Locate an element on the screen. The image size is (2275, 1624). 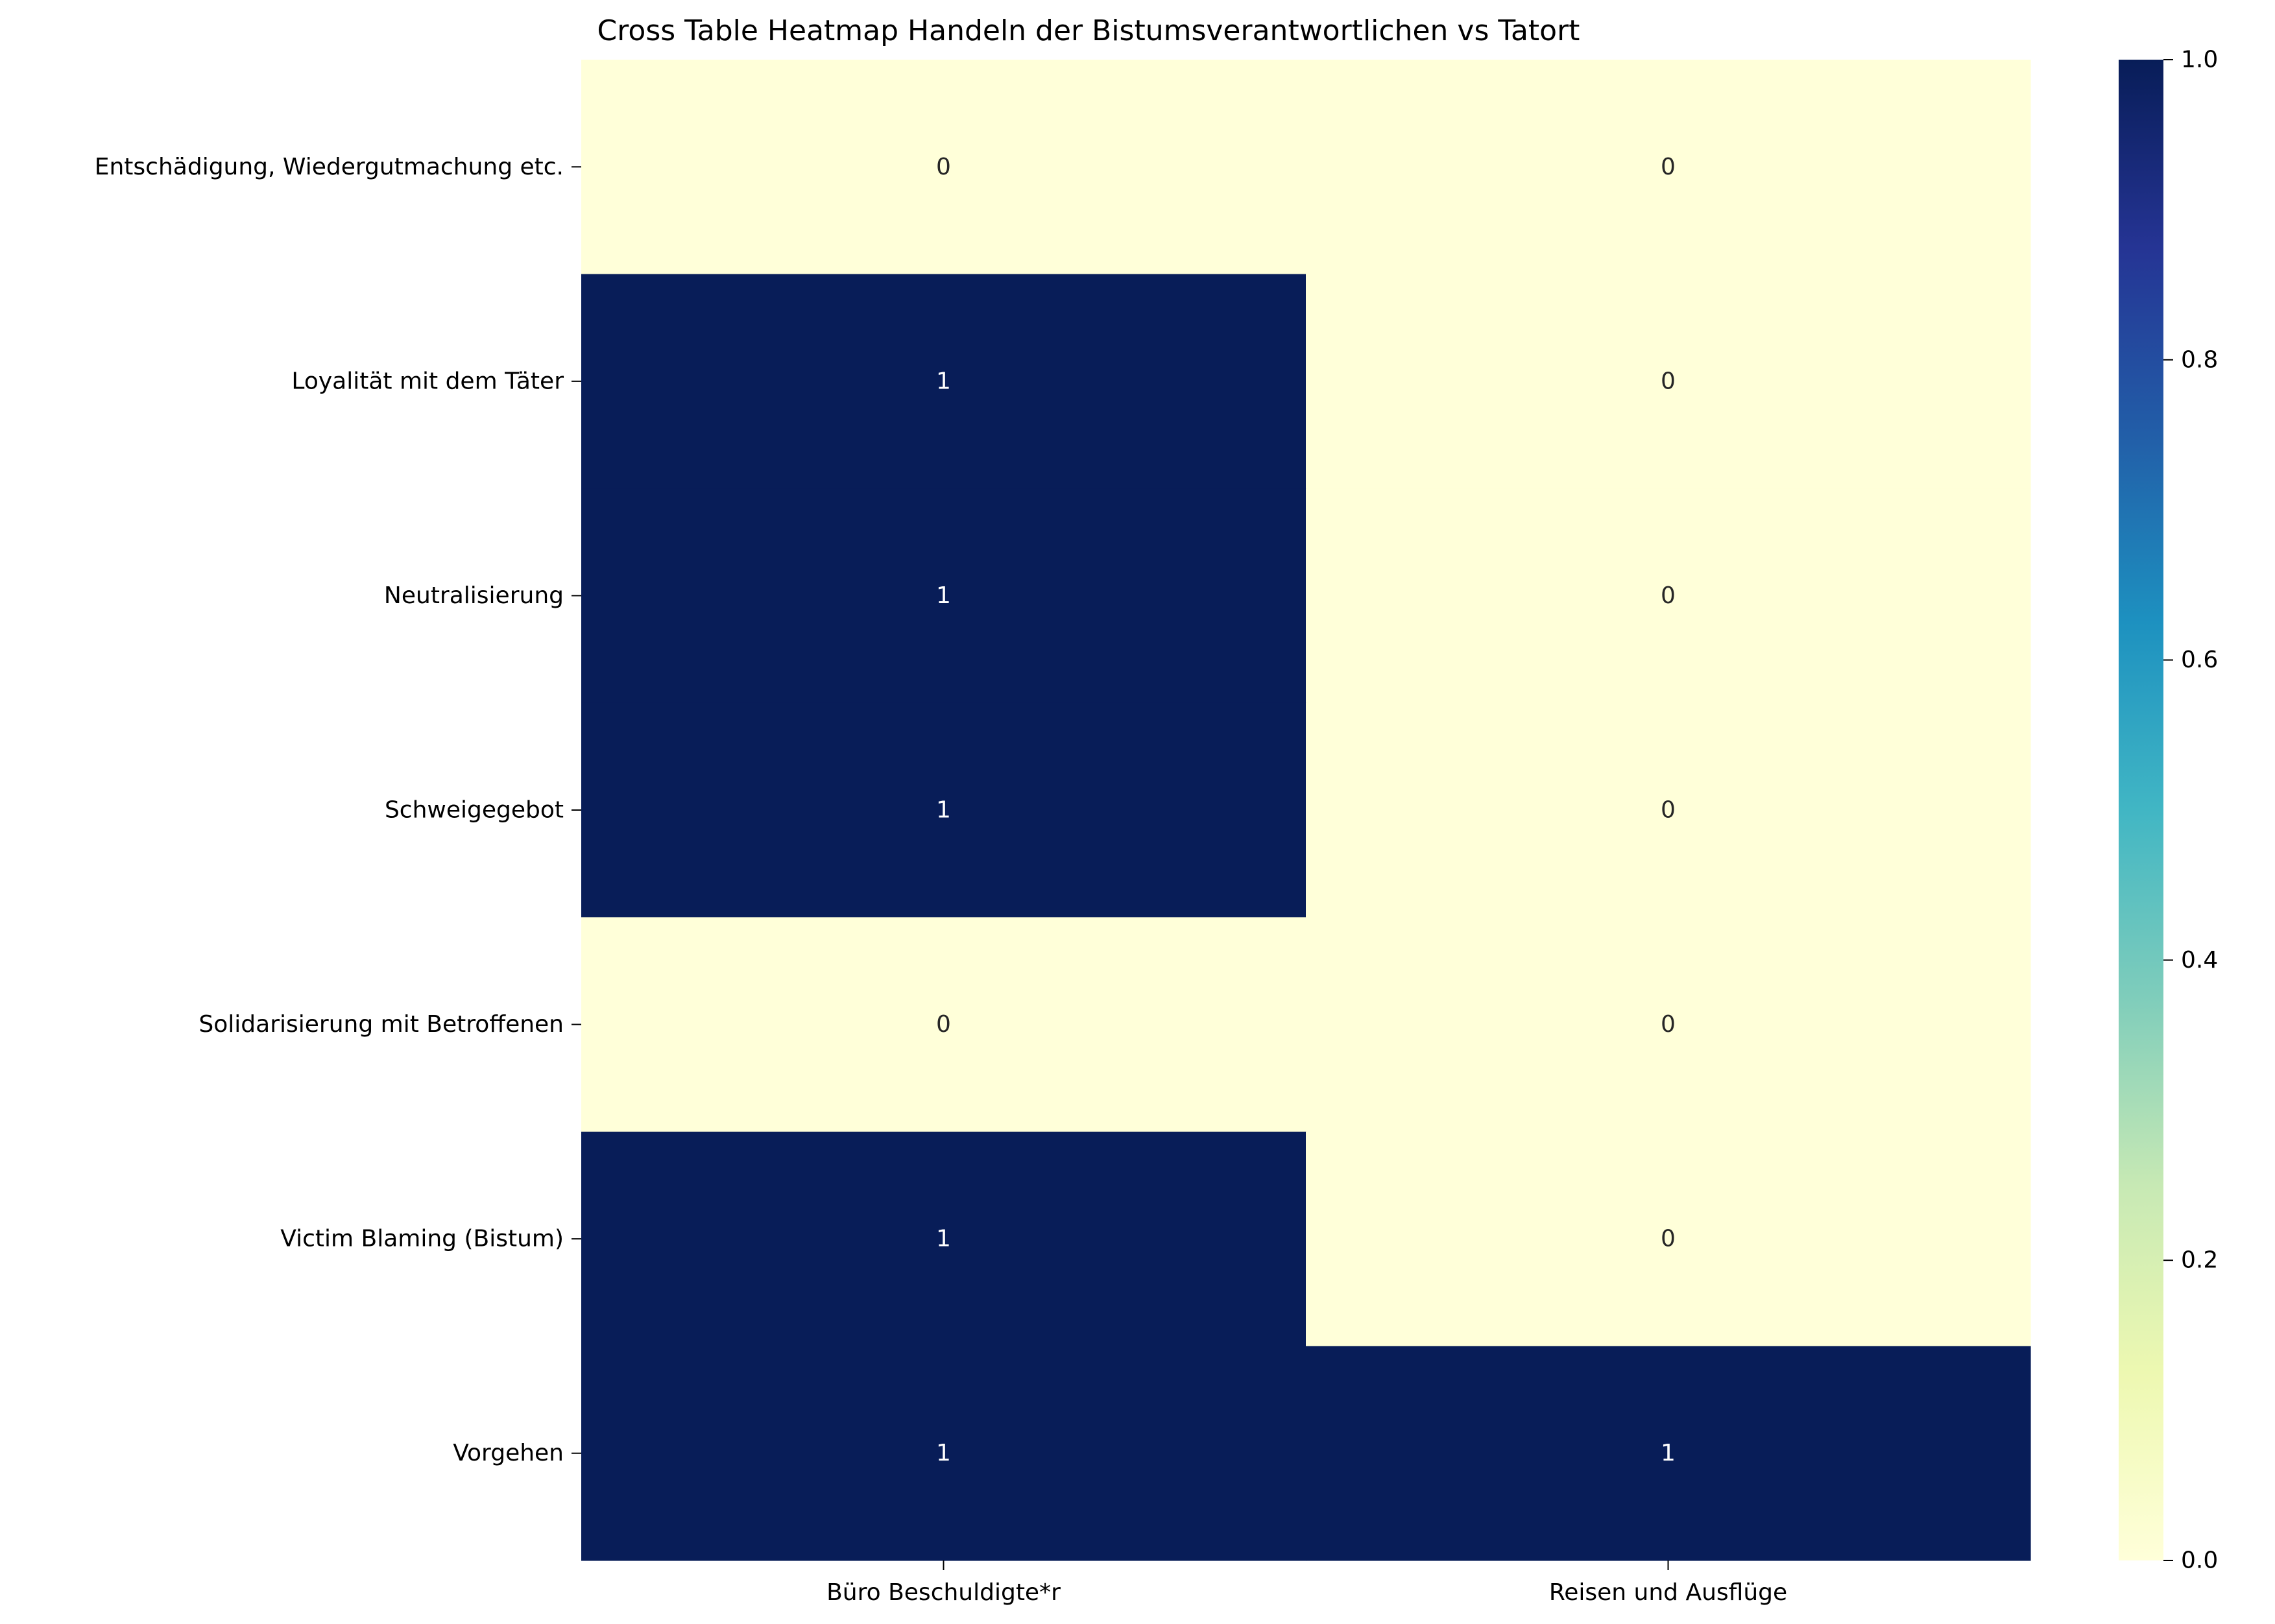
x-axis: Büro Beschuldigte*r Reisen und Ausflüge is located at coordinates (1306, 1583).